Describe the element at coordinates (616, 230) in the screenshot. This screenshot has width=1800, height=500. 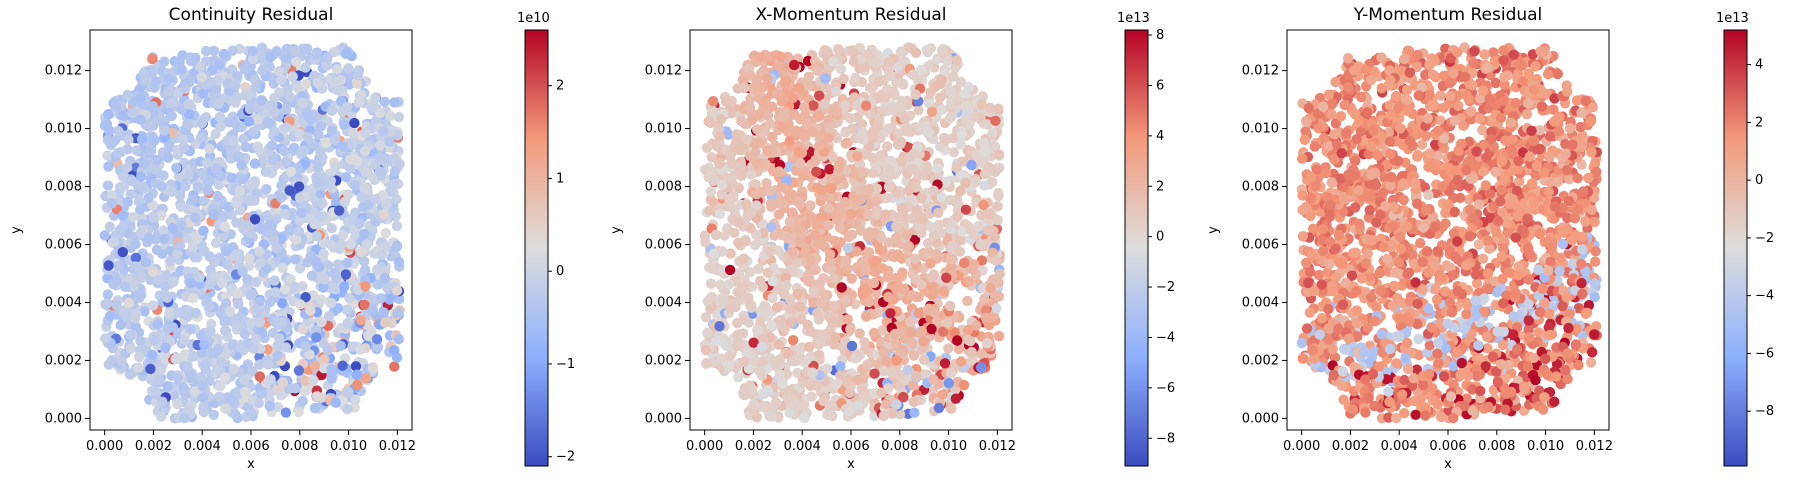
I see `y-axis-label: y` at that location.